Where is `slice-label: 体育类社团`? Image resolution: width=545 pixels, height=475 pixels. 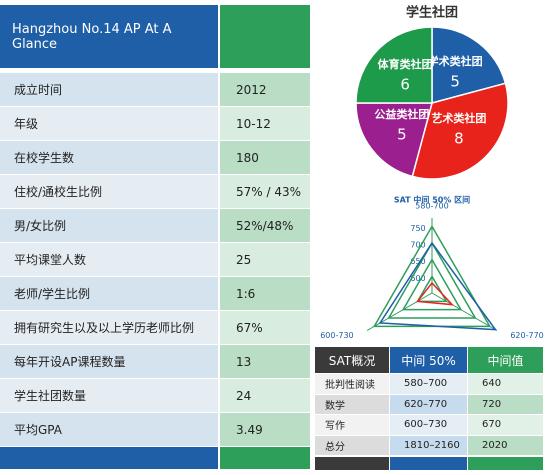
slice-label: 体育类社团 is located at coordinates (405, 64).